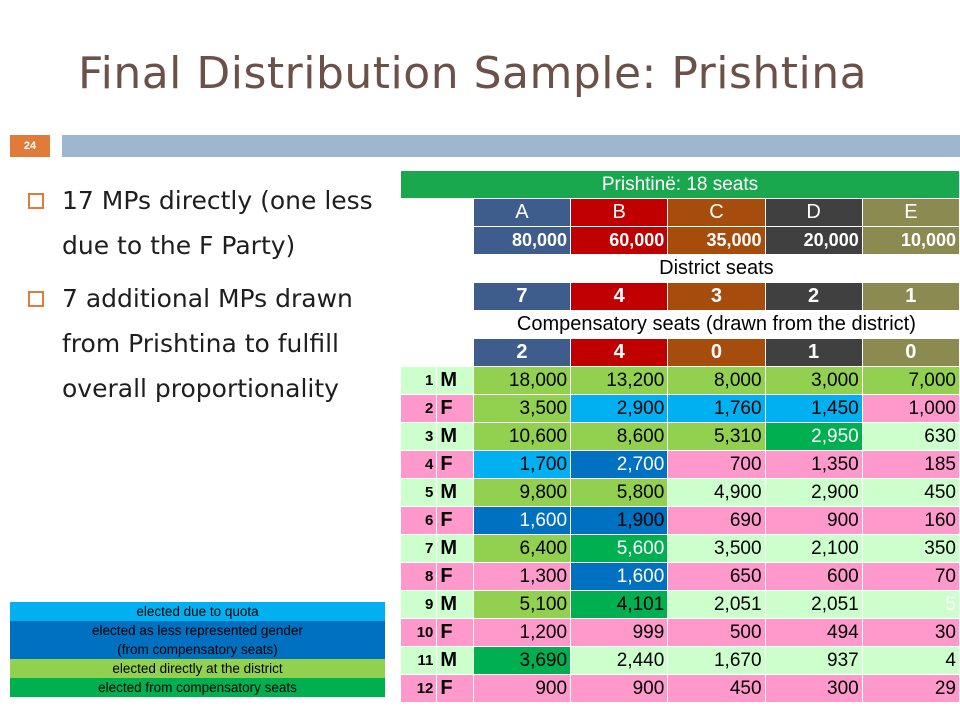 The image size is (960, 720). What do you see at coordinates (418, 688) in the screenshot?
I see `row-index: 12` at bounding box center [418, 688].